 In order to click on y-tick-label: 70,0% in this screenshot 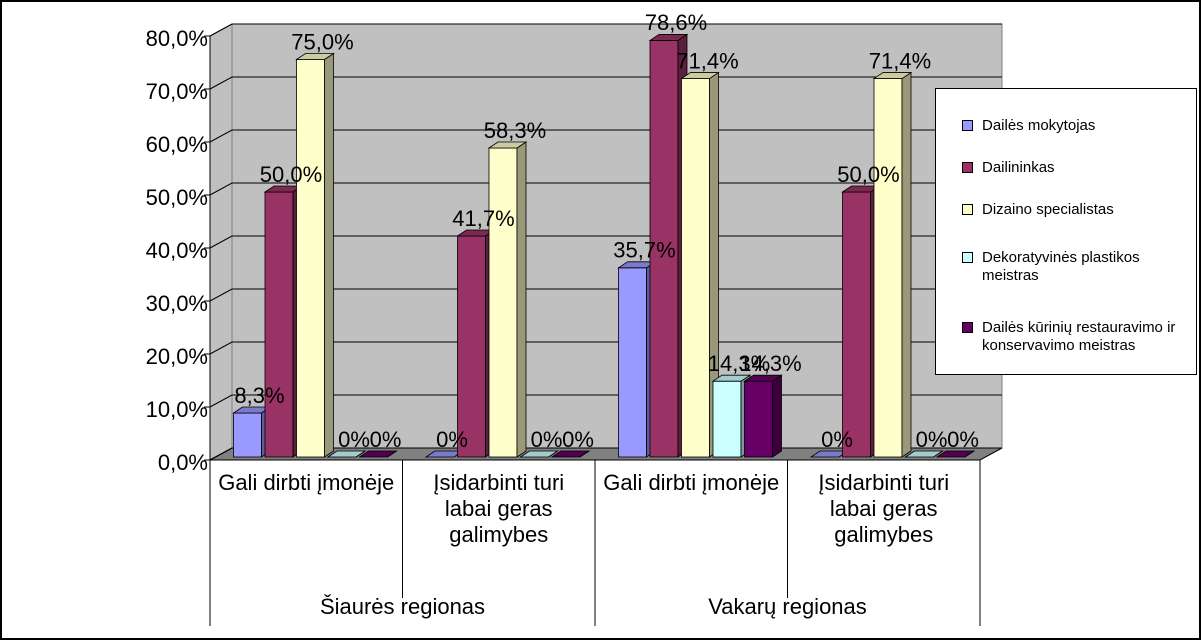, I will do `click(177, 91)`.